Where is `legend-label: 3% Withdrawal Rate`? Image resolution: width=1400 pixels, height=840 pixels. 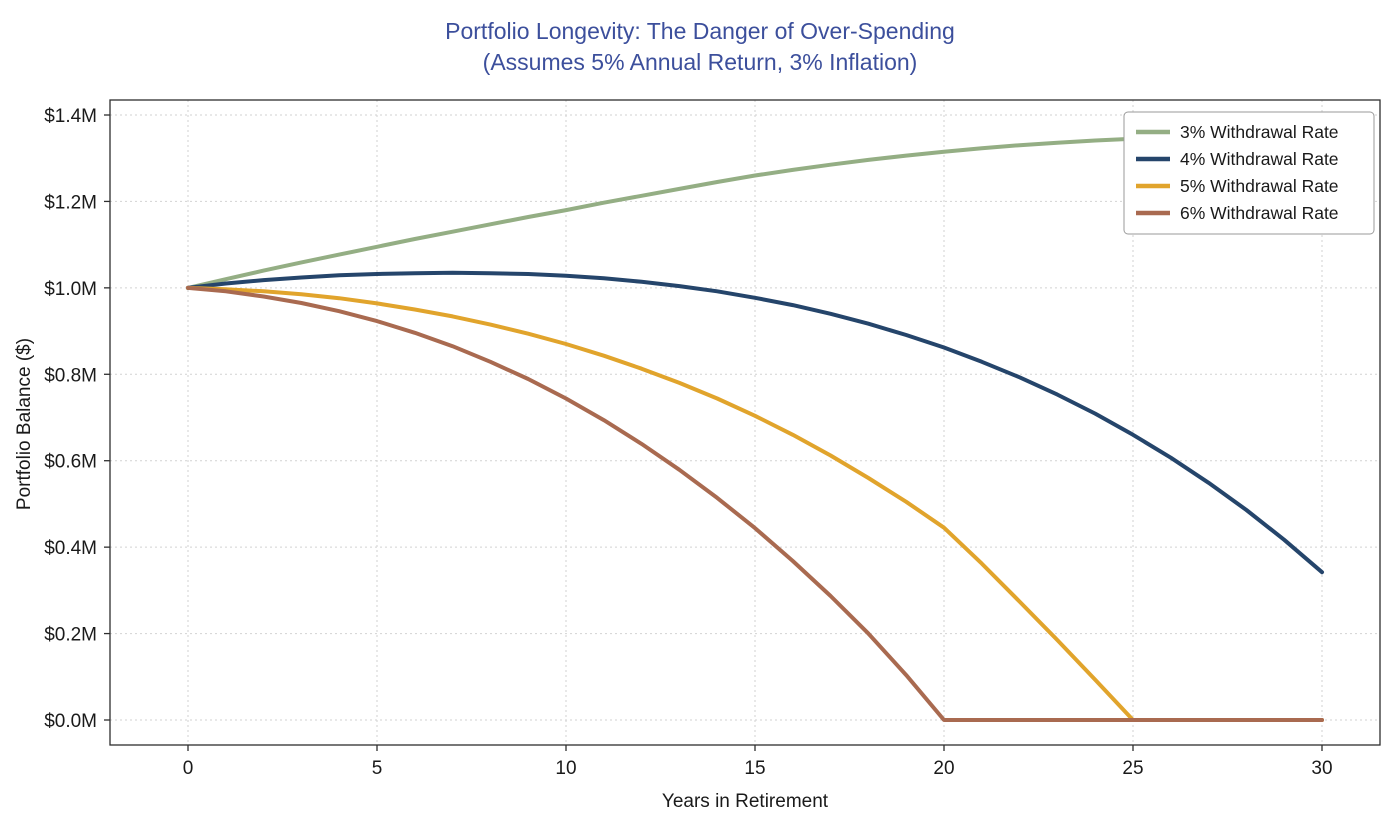 legend-label: 3% Withdrawal Rate is located at coordinates (1259, 132).